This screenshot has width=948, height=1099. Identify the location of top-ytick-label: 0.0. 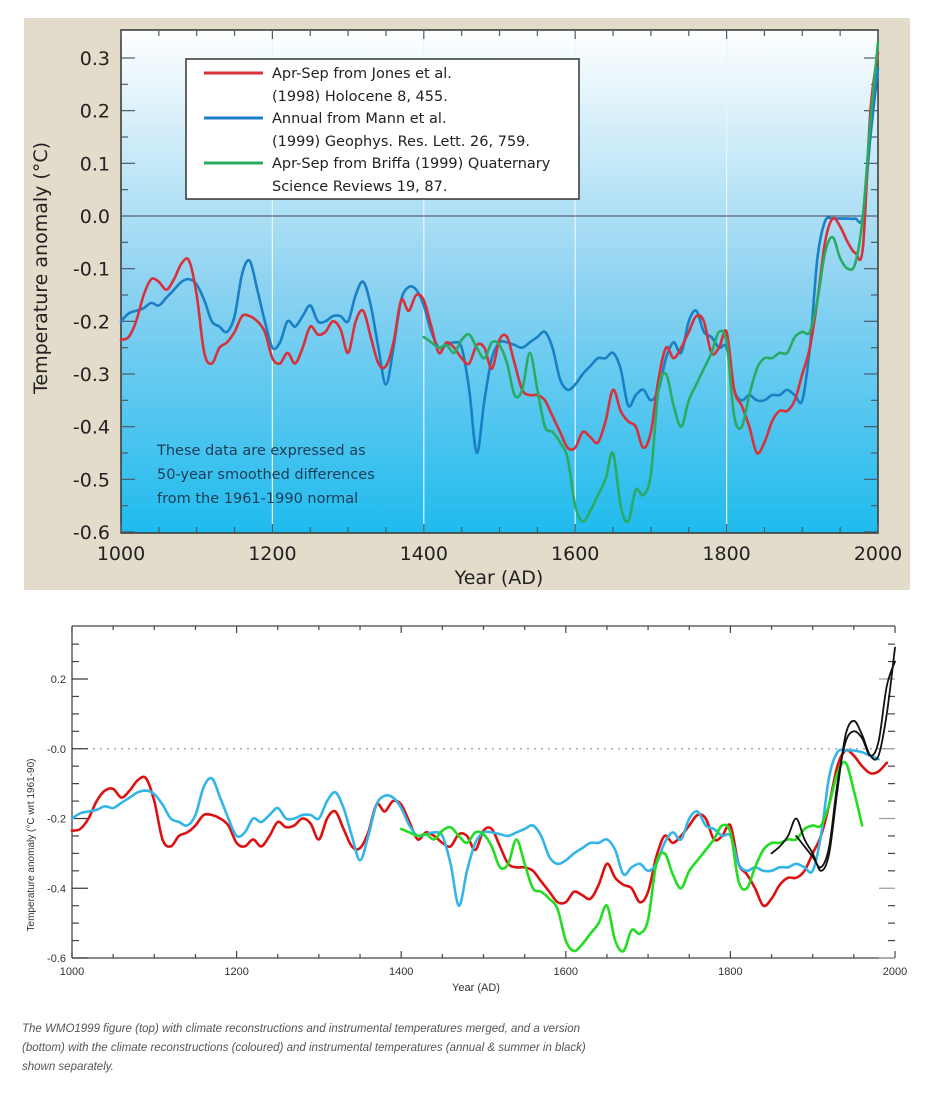
(95, 217).